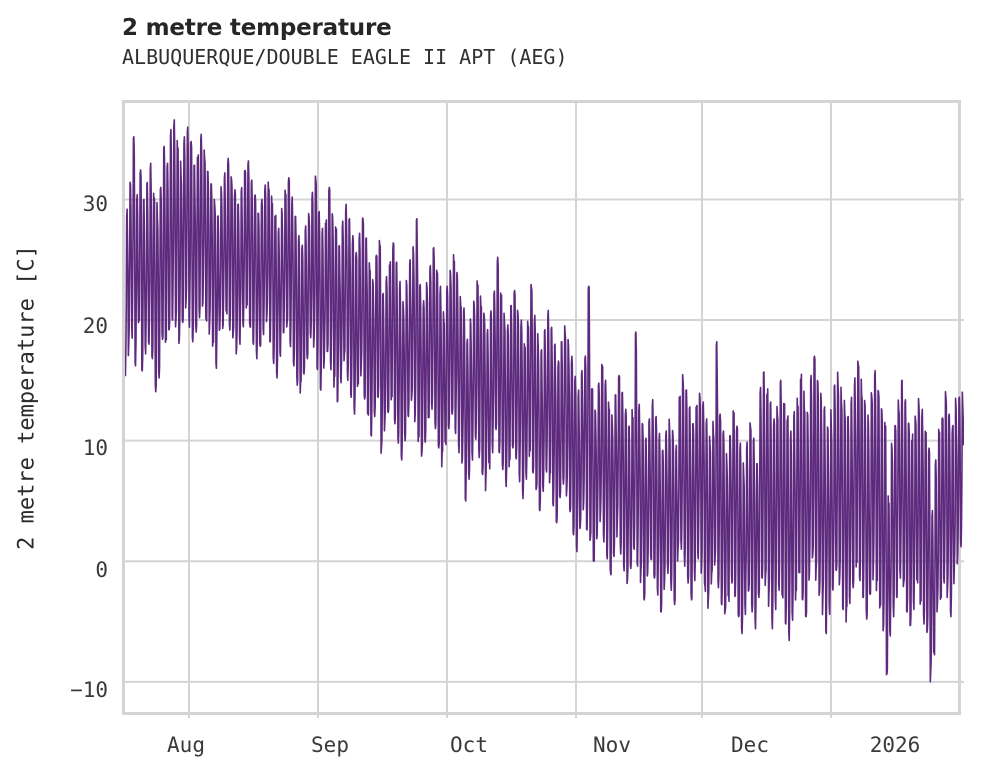 The height and width of the screenshot is (782, 981). I want to click on x-tick-label: Oct, so click(469, 745).